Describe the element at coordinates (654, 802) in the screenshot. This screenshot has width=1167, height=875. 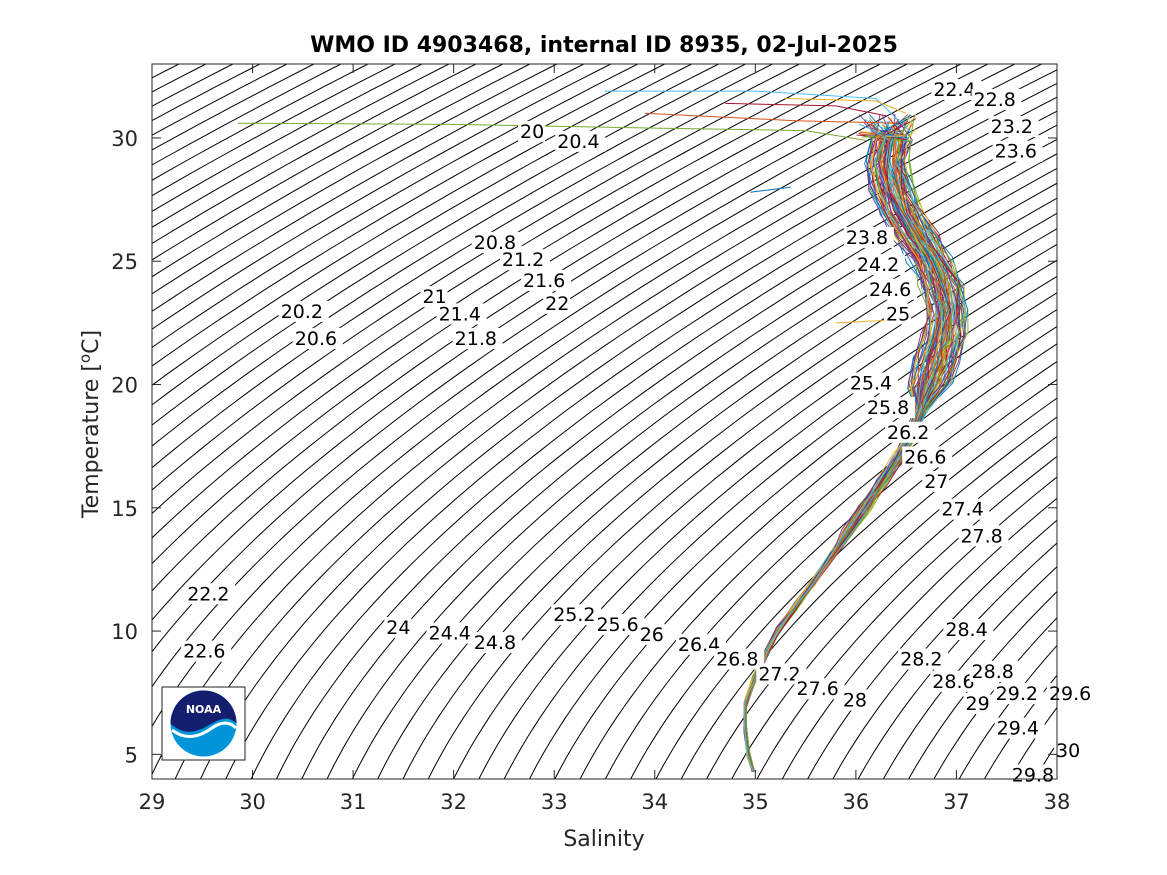
I see `x-tick-label: 34` at that location.